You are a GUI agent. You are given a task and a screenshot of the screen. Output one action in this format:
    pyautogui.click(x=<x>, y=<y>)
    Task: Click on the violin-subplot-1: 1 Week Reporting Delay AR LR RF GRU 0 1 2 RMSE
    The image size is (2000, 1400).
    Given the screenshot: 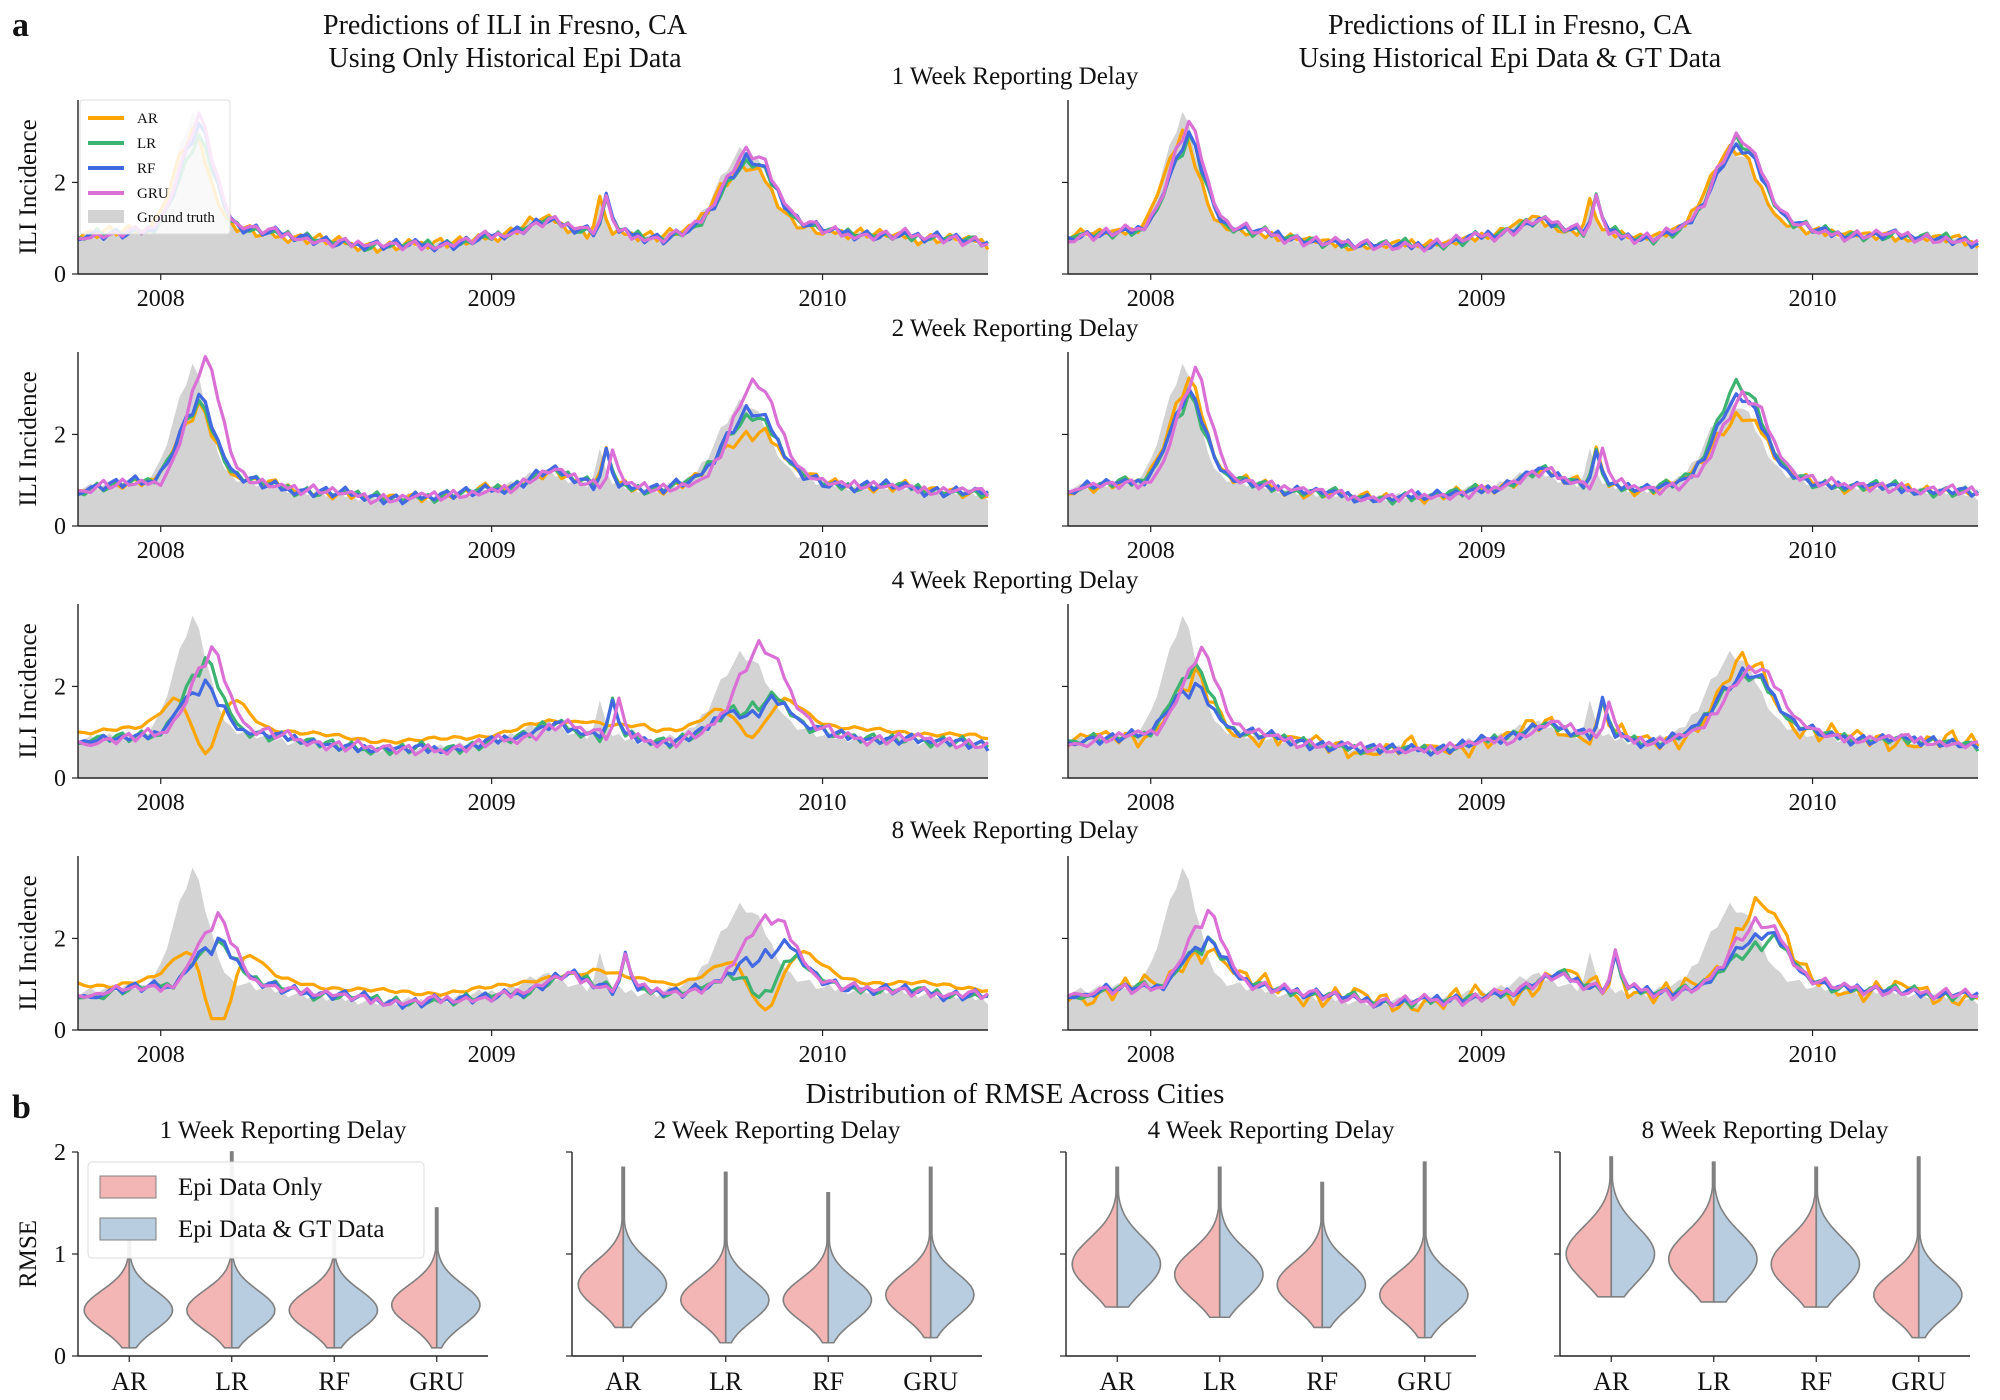 What is the action you would take?
    pyautogui.click(x=251, y=1256)
    